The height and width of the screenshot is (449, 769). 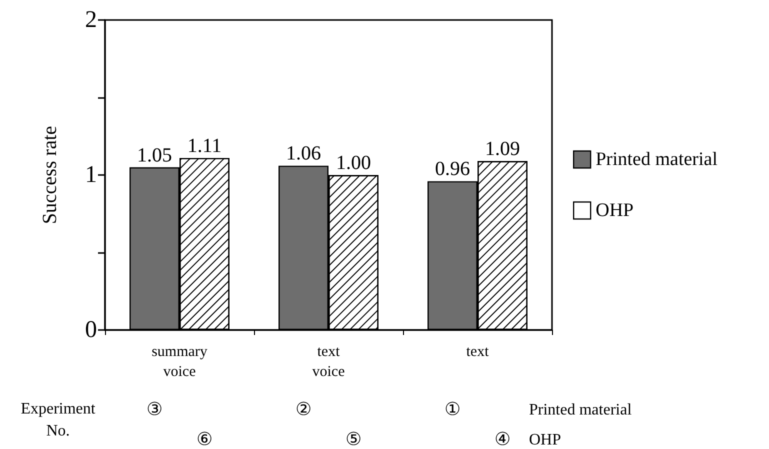 What do you see at coordinates (478, 352) in the screenshot?
I see `x-tick-label: text` at bounding box center [478, 352].